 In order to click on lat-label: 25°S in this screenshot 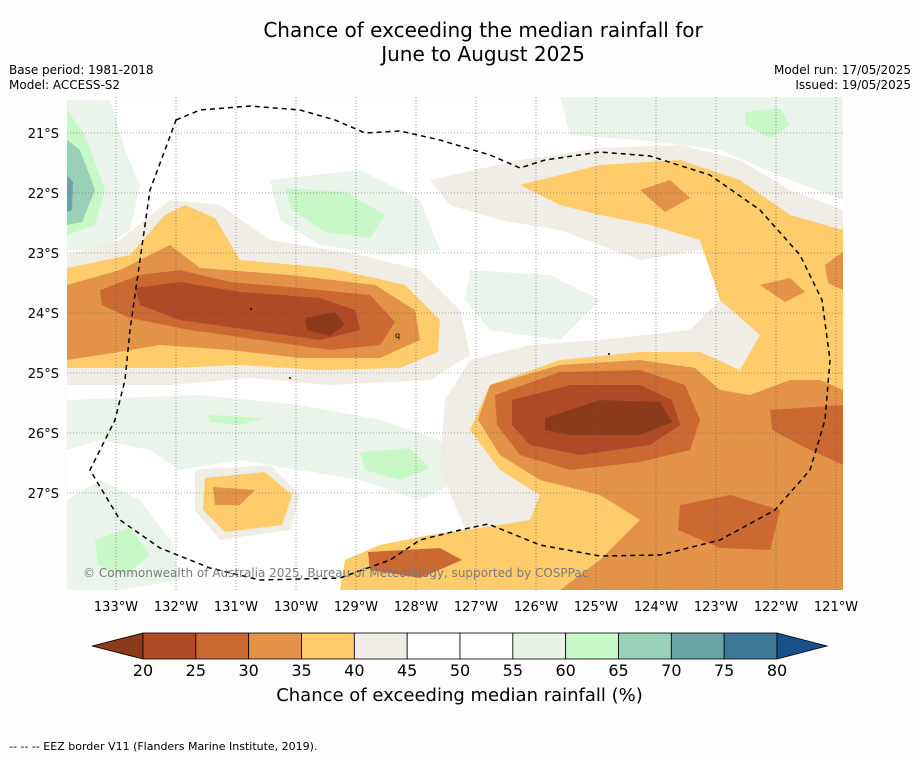, I will do `click(43, 374)`.